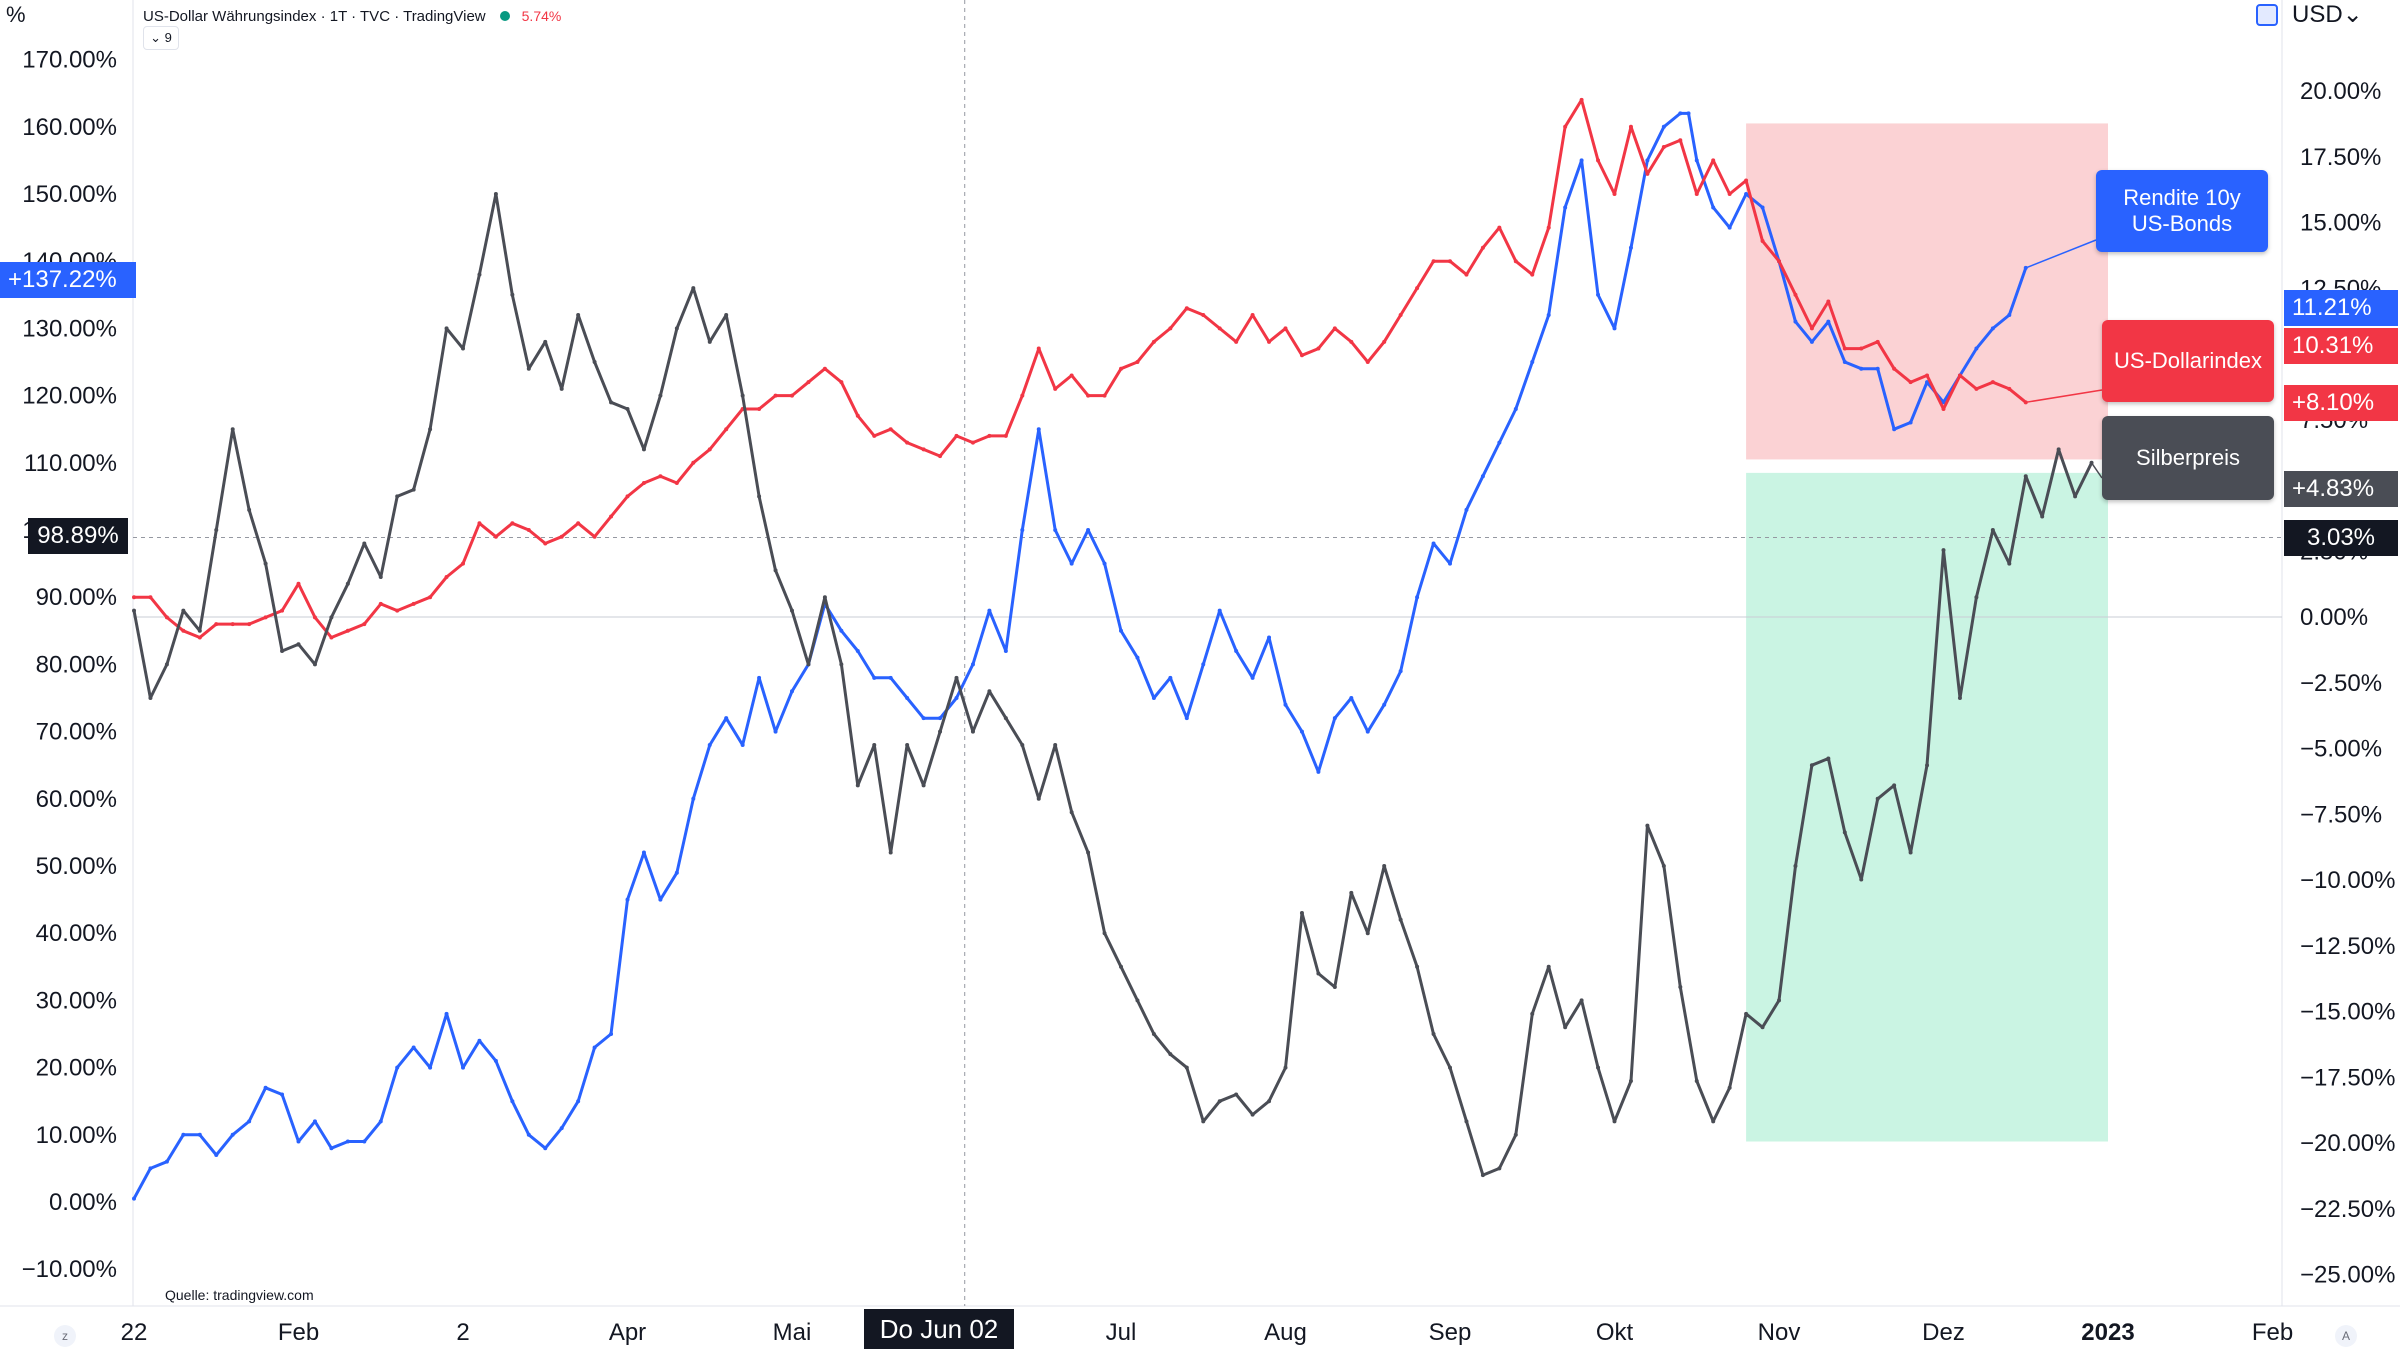 This screenshot has height=1349, width=2400. What do you see at coordinates (2327, 14) in the screenshot?
I see `currency-label: USD⌄` at bounding box center [2327, 14].